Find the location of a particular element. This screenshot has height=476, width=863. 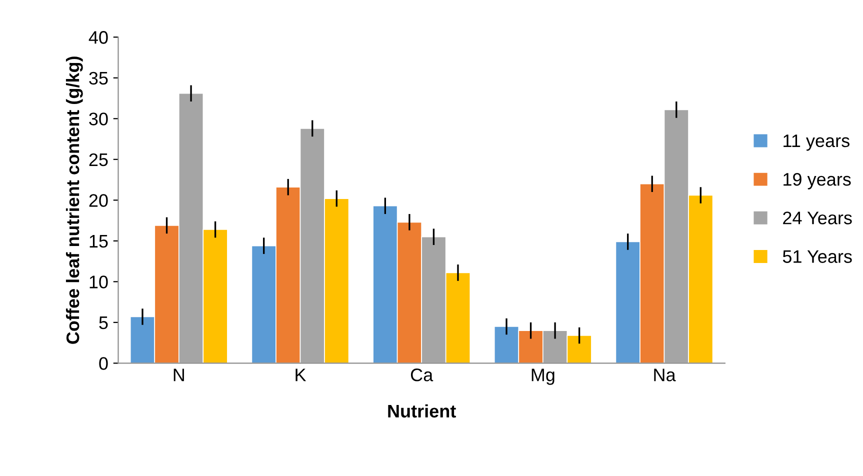

x-tick-label: Ca is located at coordinates (422, 375).